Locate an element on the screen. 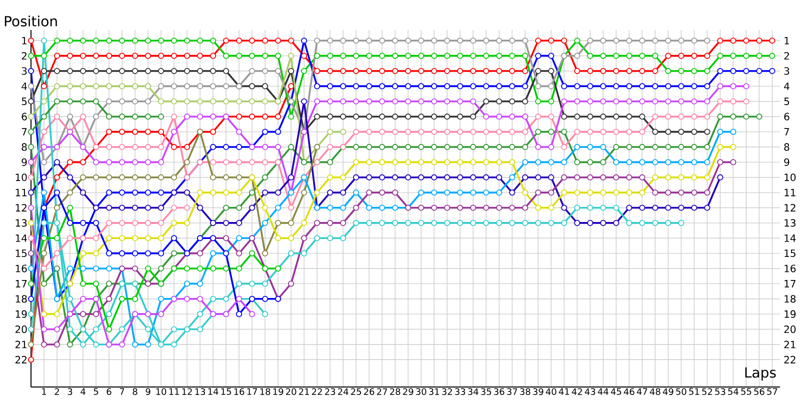  y2-tick-label: 21 is located at coordinates (790, 344).